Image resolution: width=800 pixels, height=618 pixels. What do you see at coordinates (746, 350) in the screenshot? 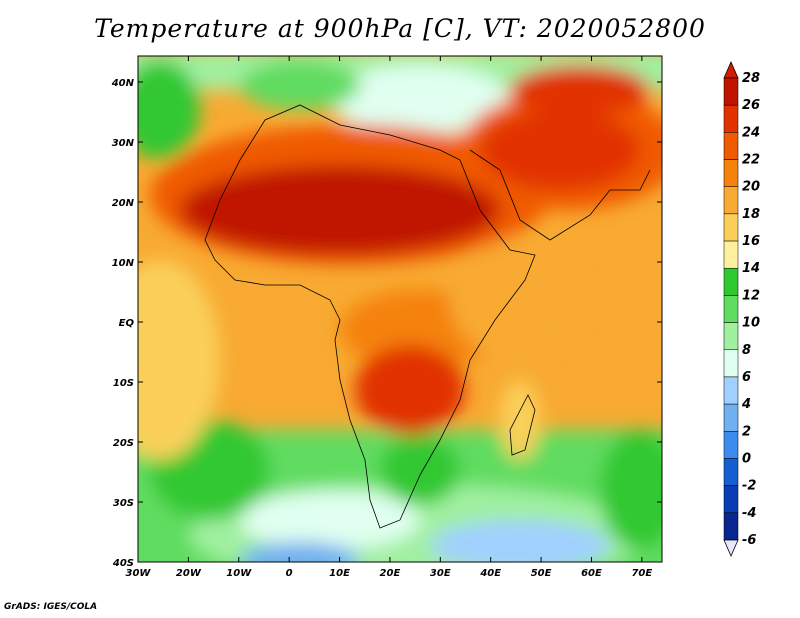
I see `colorbar-label: 8` at bounding box center [746, 350].